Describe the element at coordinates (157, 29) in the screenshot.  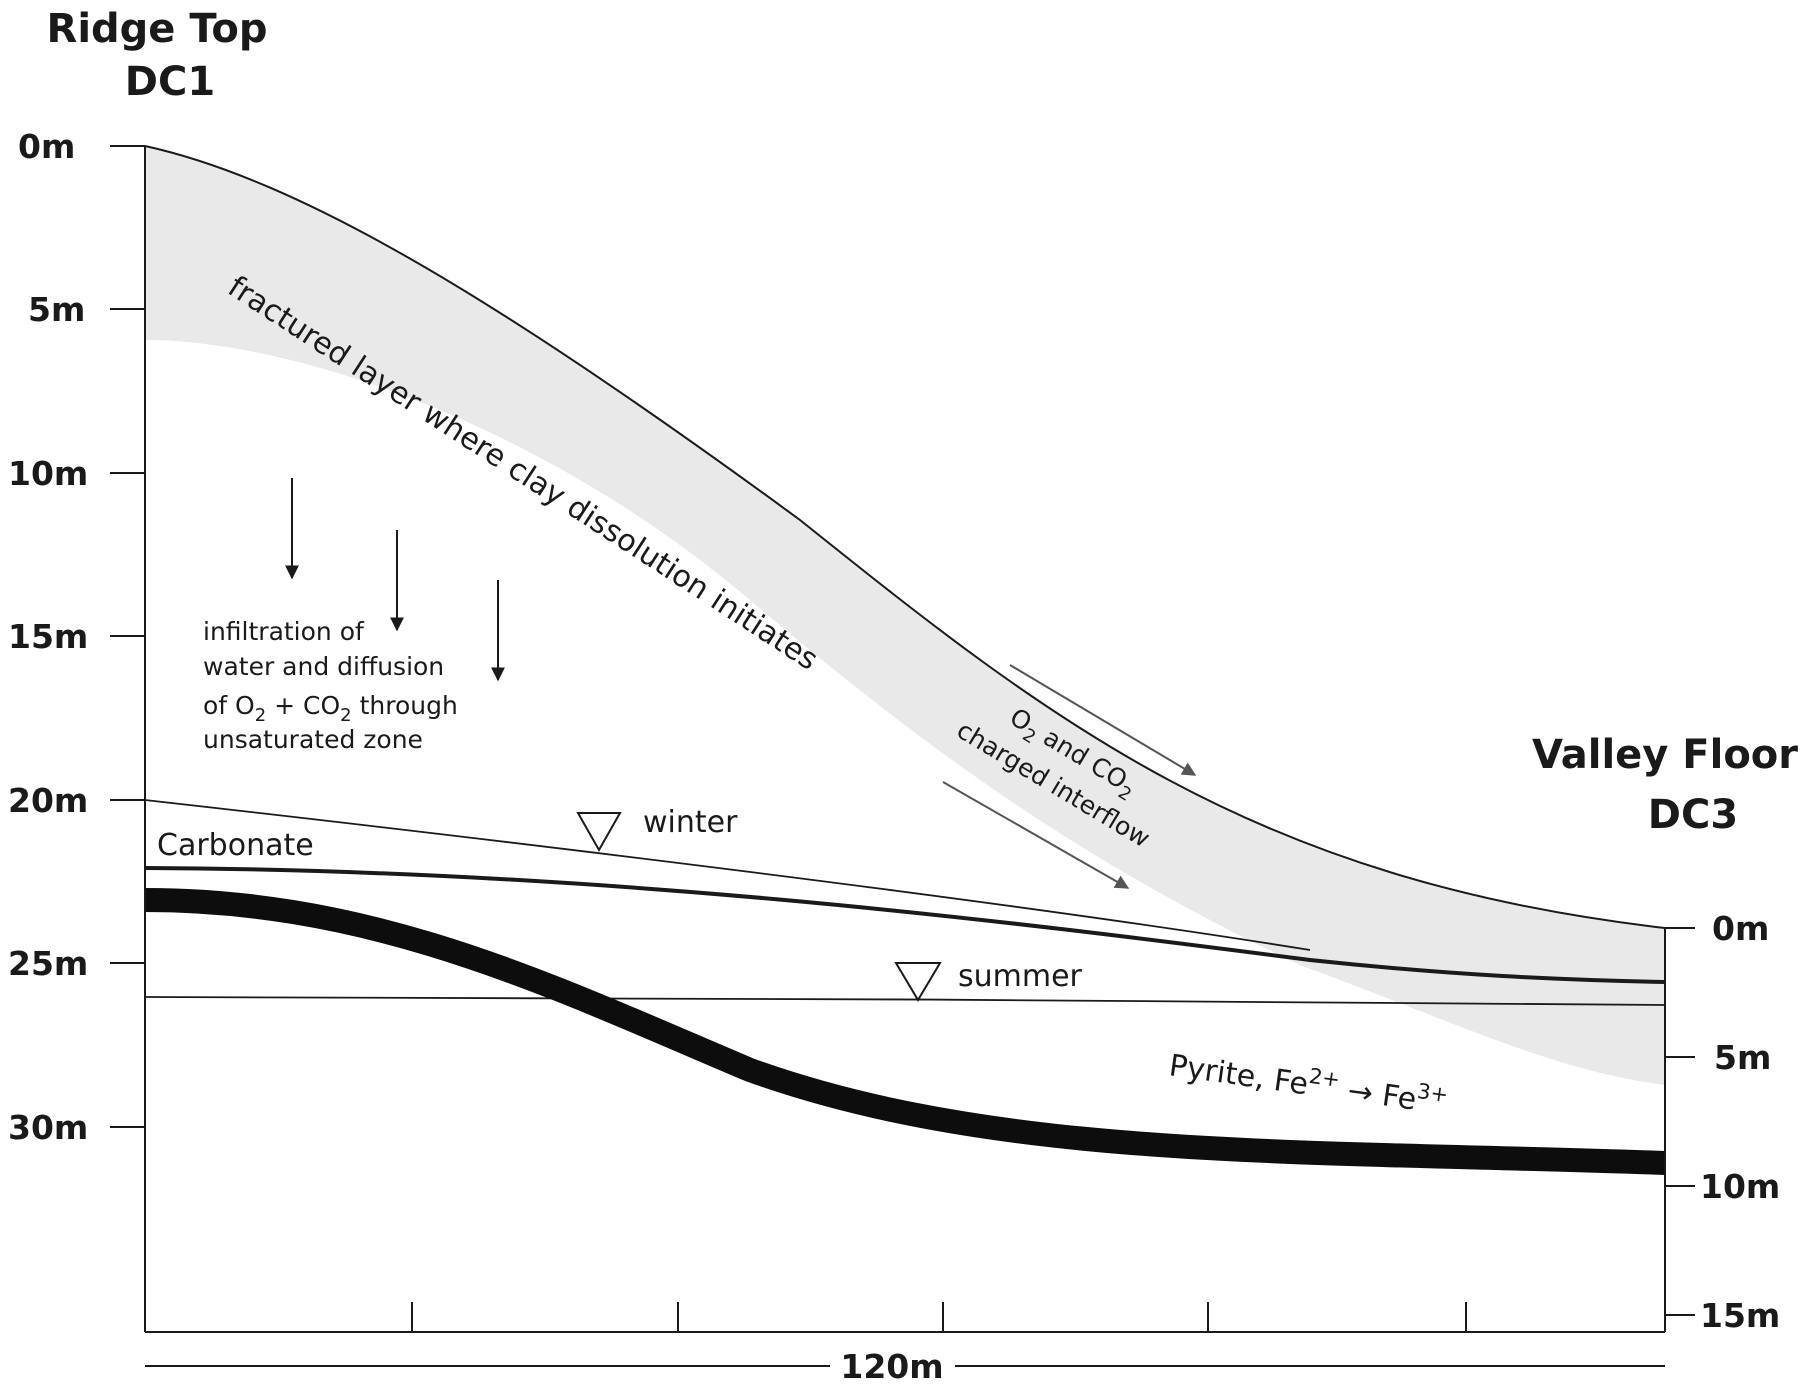
I see `ridge-top-title: Ridge Top` at that location.